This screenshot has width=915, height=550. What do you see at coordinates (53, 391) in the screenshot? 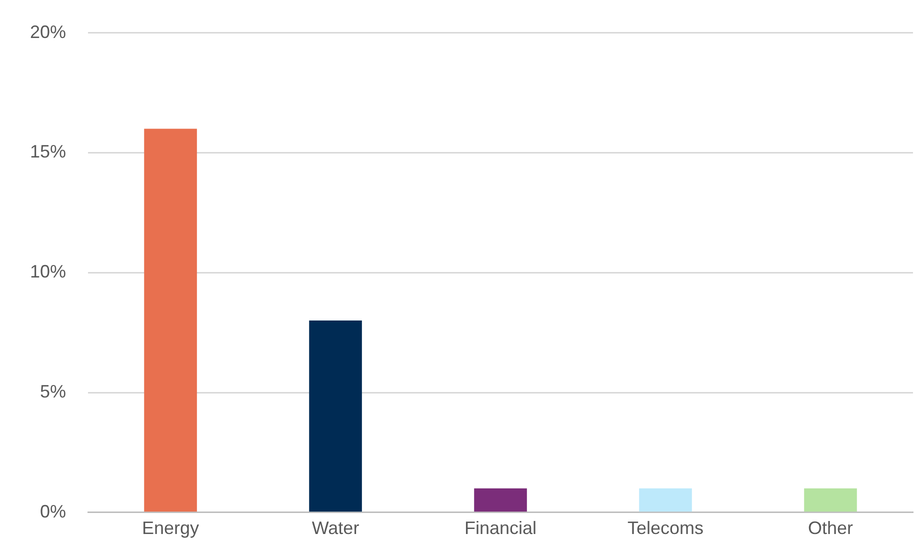
I see `y-tick-label: 5%` at bounding box center [53, 391].